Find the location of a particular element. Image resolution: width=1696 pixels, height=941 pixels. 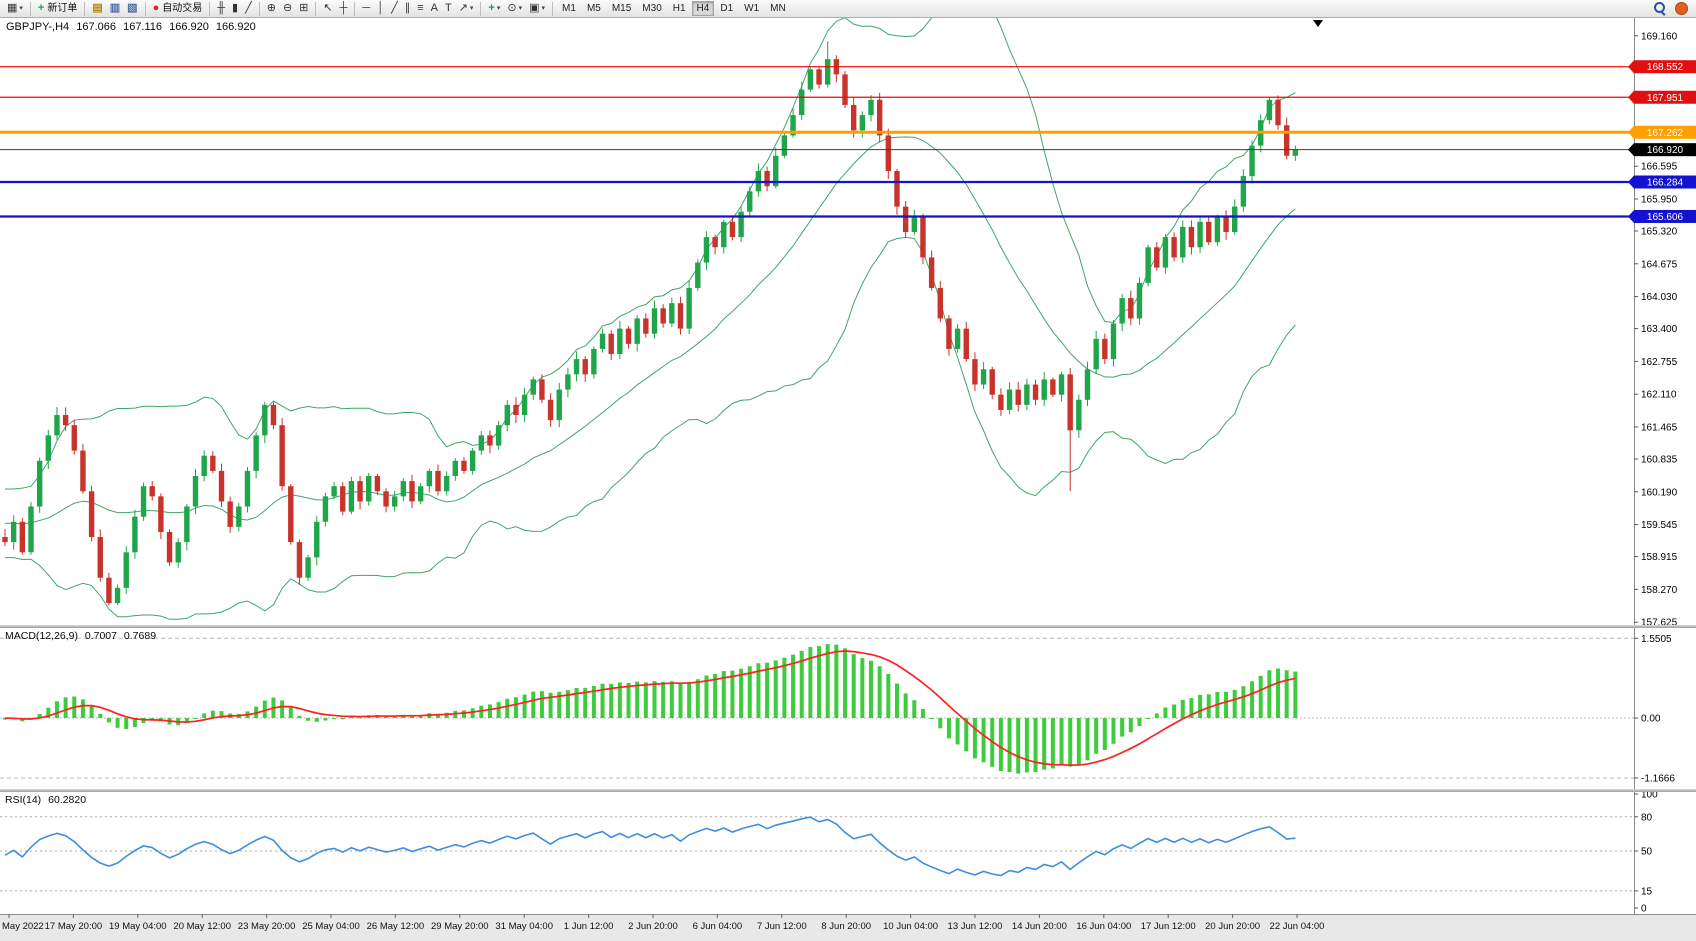

data-window-button: ▥ is located at coordinates (115, 9).